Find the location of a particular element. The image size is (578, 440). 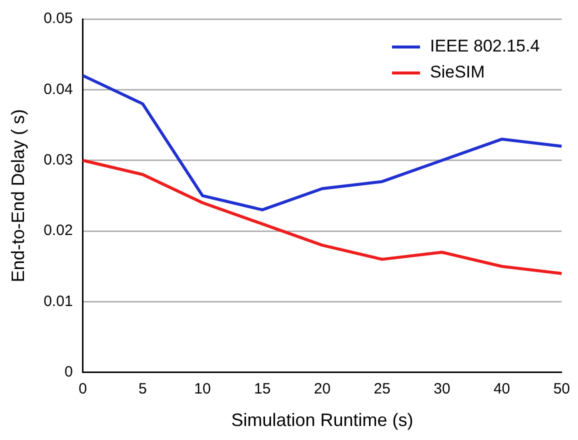

x-tick-label: 50 is located at coordinates (561, 389).